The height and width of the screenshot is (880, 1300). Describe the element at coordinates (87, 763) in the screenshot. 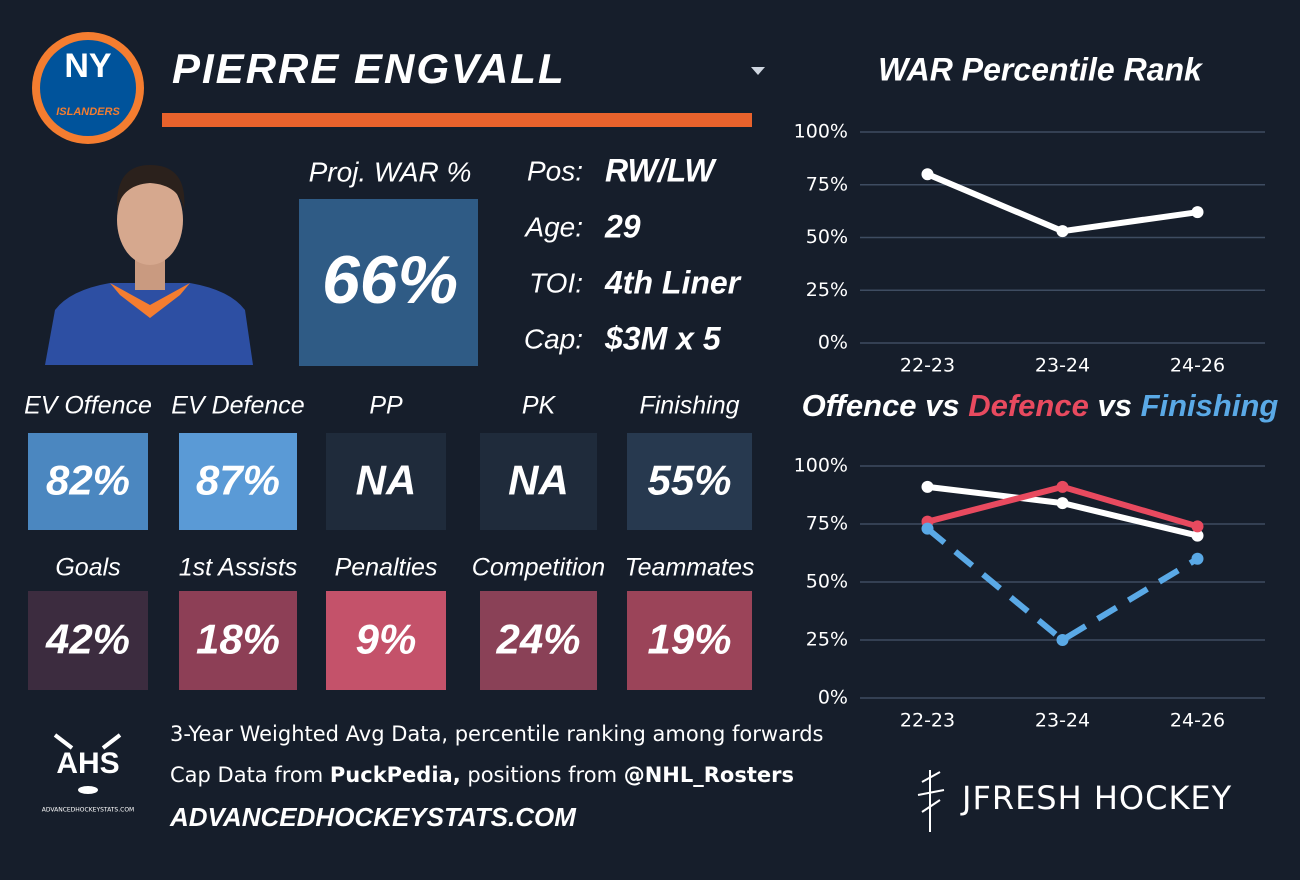

I see `ahs-text: AHS` at that location.